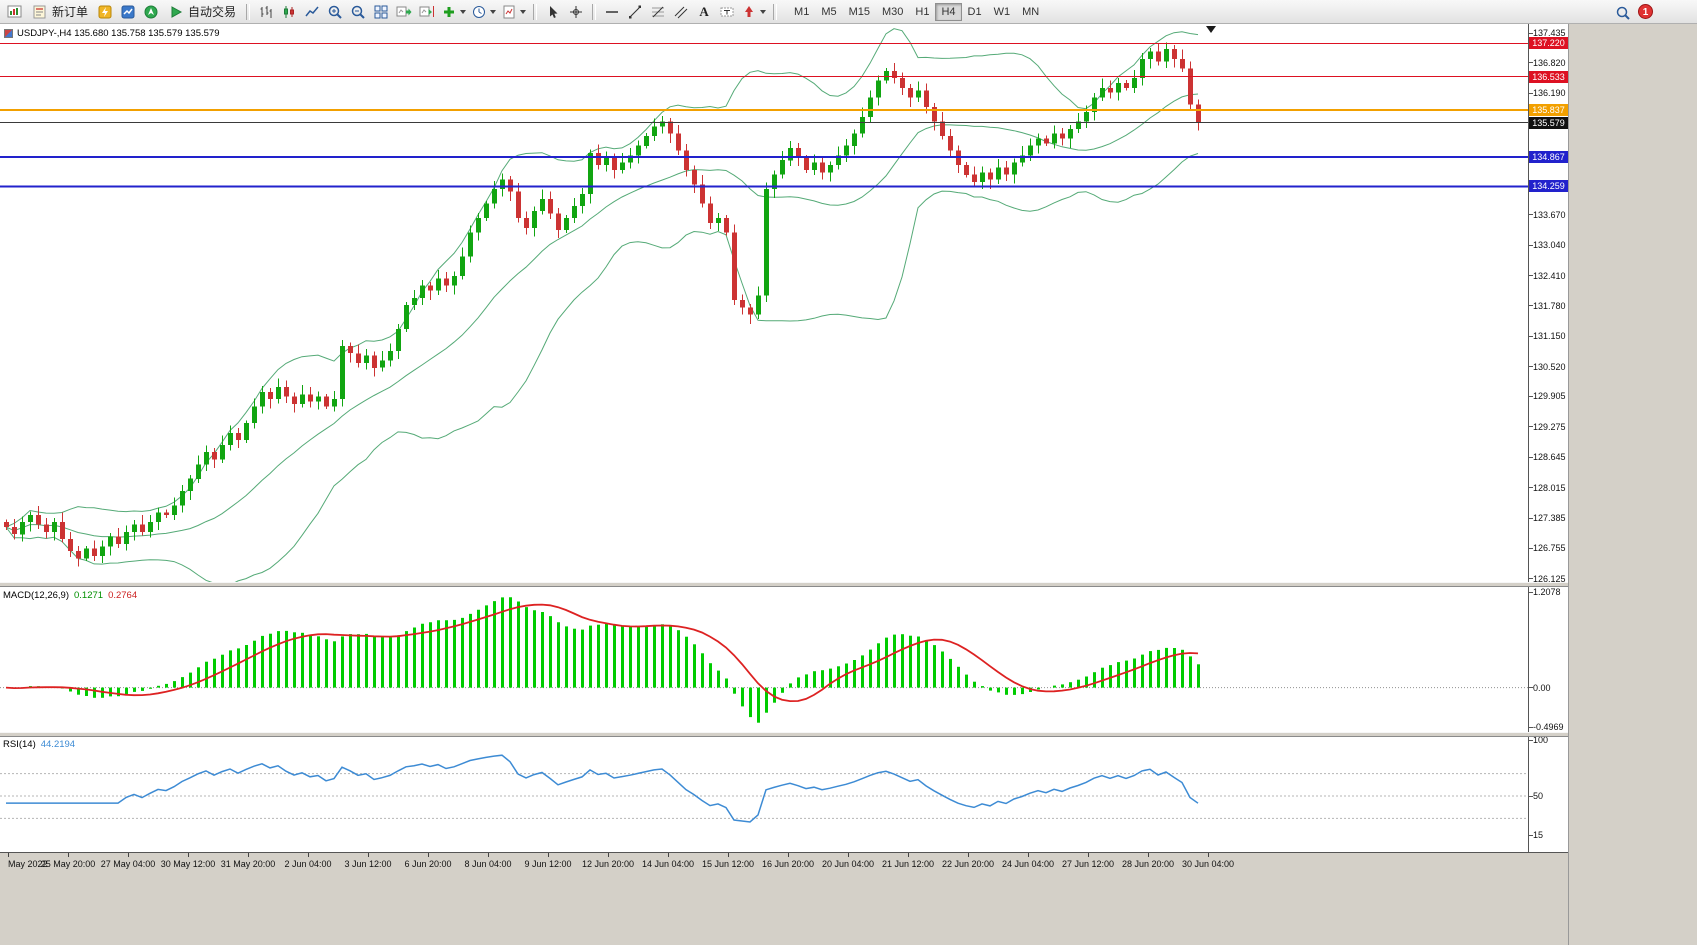 This screenshot has height=945, width=1697. Describe the element at coordinates (1549, 214) in the screenshot. I see `price-tick-label: 133.670` at that location.